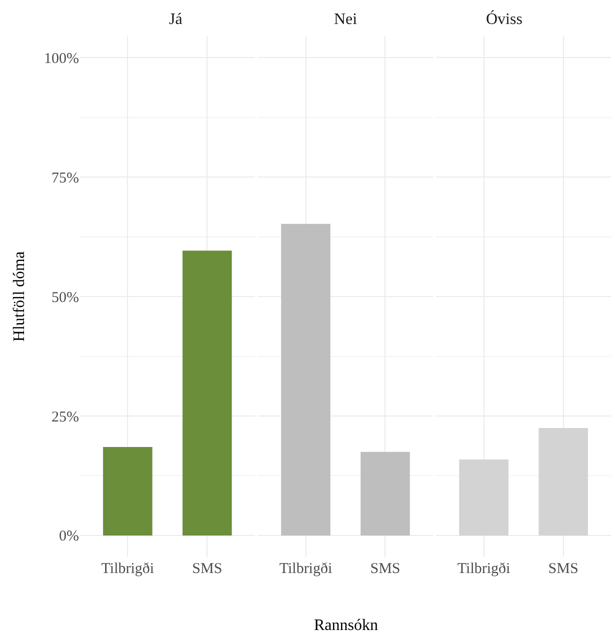  What do you see at coordinates (65, 417) in the screenshot?
I see `y-tick-label: 25%` at bounding box center [65, 417].